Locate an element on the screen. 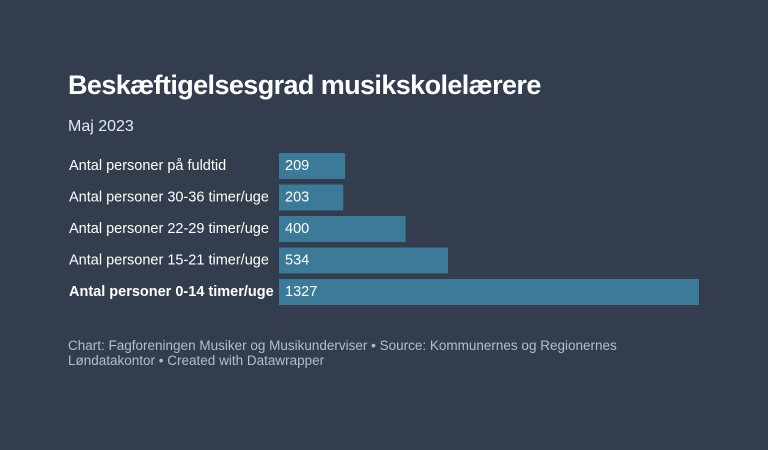 This screenshot has width=768, height=450. category-label: Antal personer 22-29 timer/uge is located at coordinates (169, 229).